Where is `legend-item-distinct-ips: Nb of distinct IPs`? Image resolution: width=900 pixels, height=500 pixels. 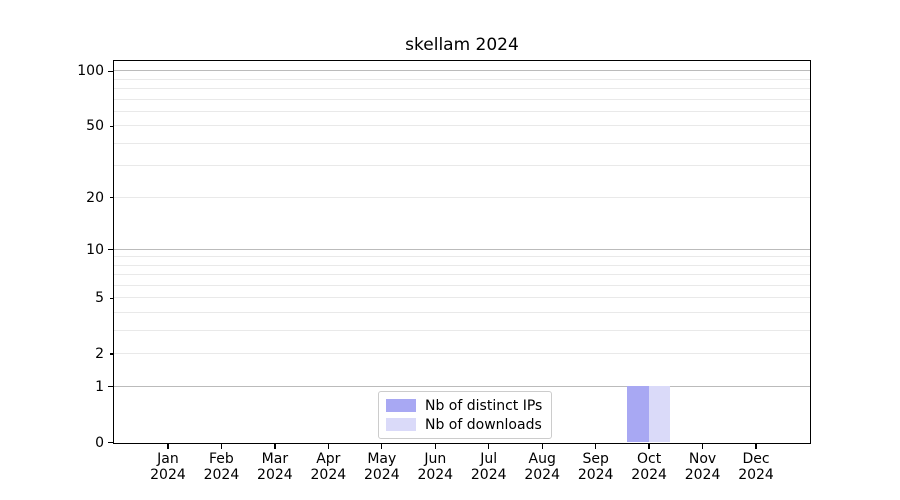 legend-item-distinct-ips: Nb of distinct IPs is located at coordinates (464, 405).